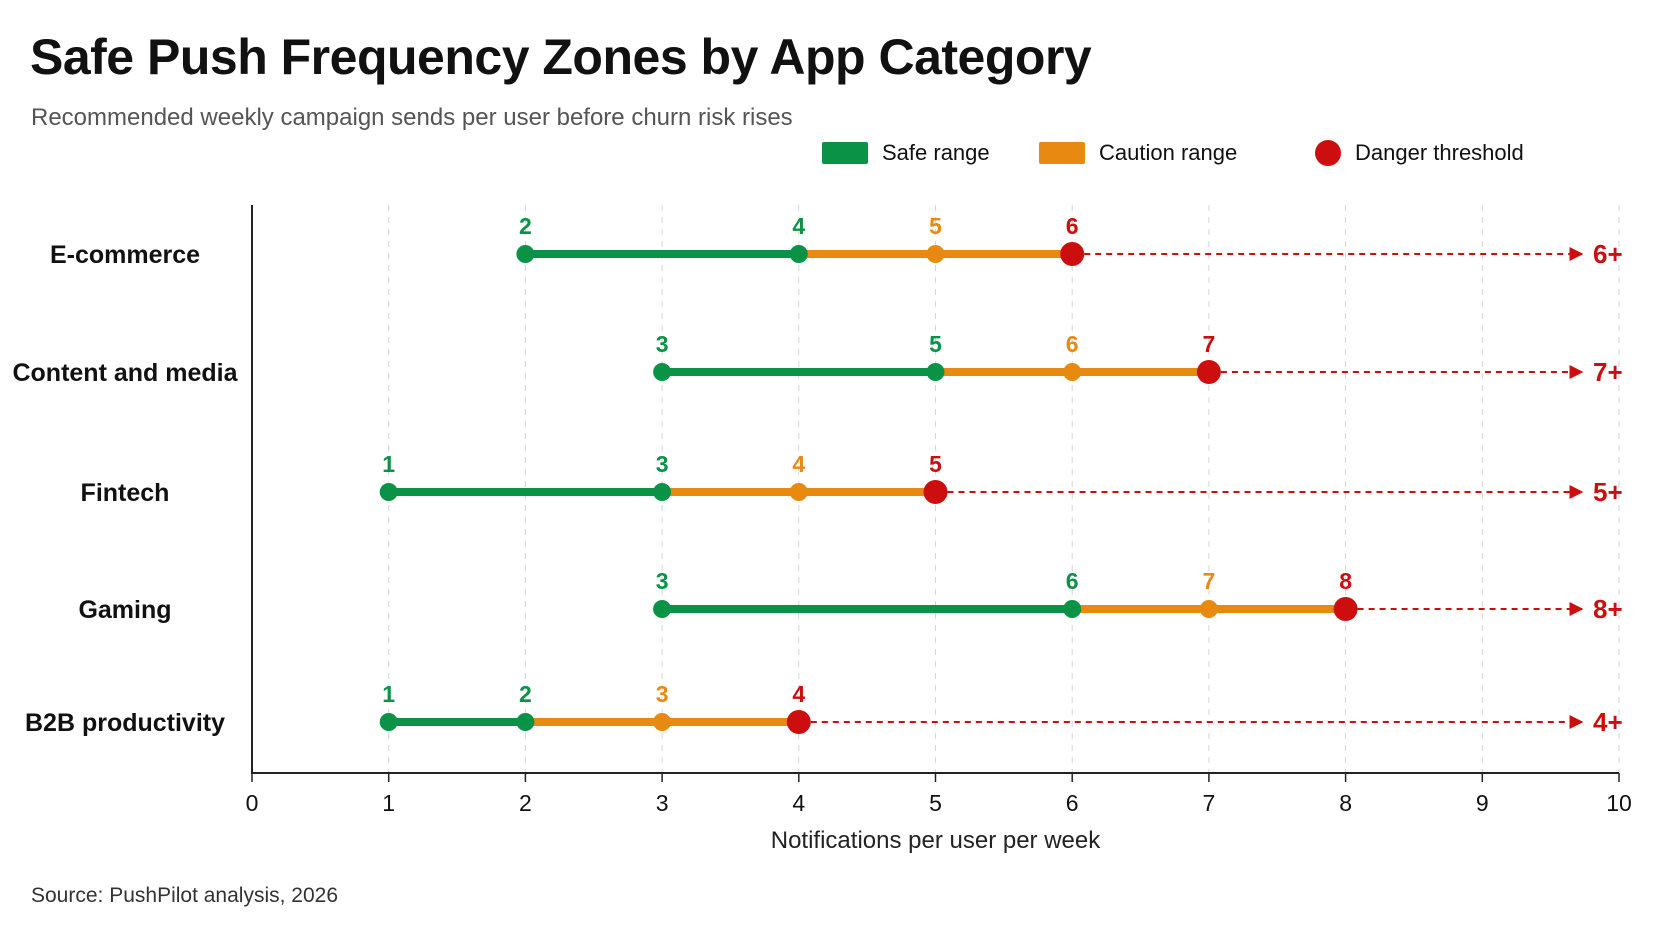 The width and height of the screenshot is (1672, 941). Describe the element at coordinates (252, 803) in the screenshot. I see `x-tick-label-0: 0` at that location.